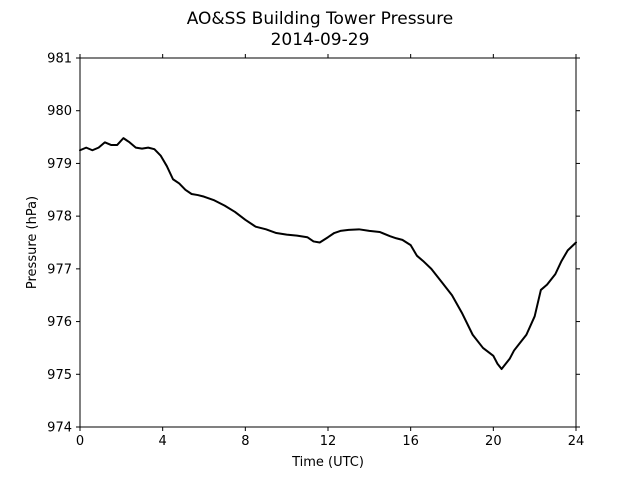 Image resolution: width=640 pixels, height=480 pixels. I want to click on y-tick-label: 980, so click(59, 111).